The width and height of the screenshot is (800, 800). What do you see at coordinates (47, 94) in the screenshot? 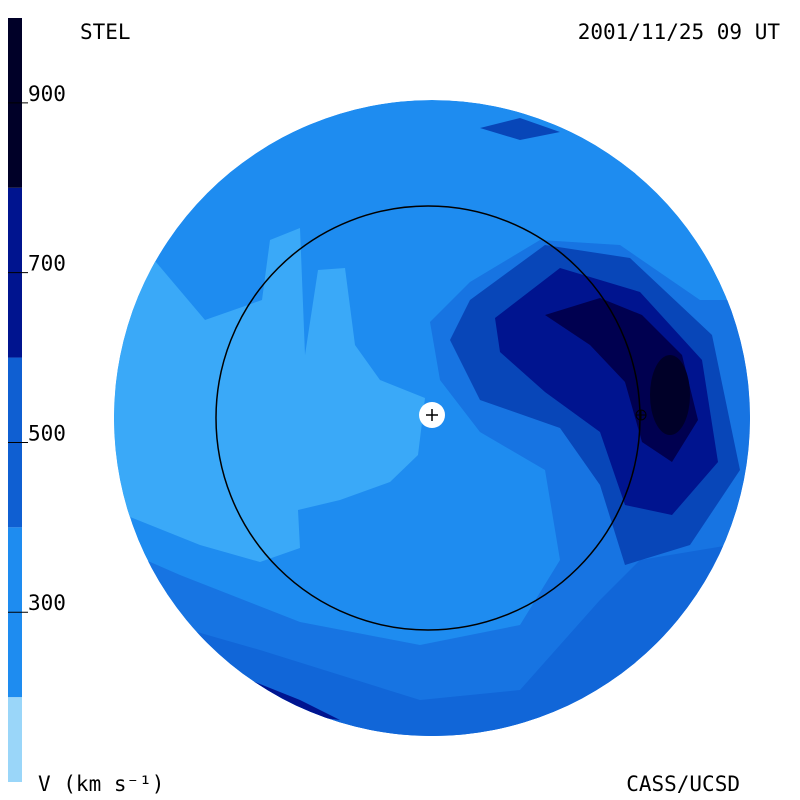
I see `colorbar-tick-label: 900` at bounding box center [47, 94].